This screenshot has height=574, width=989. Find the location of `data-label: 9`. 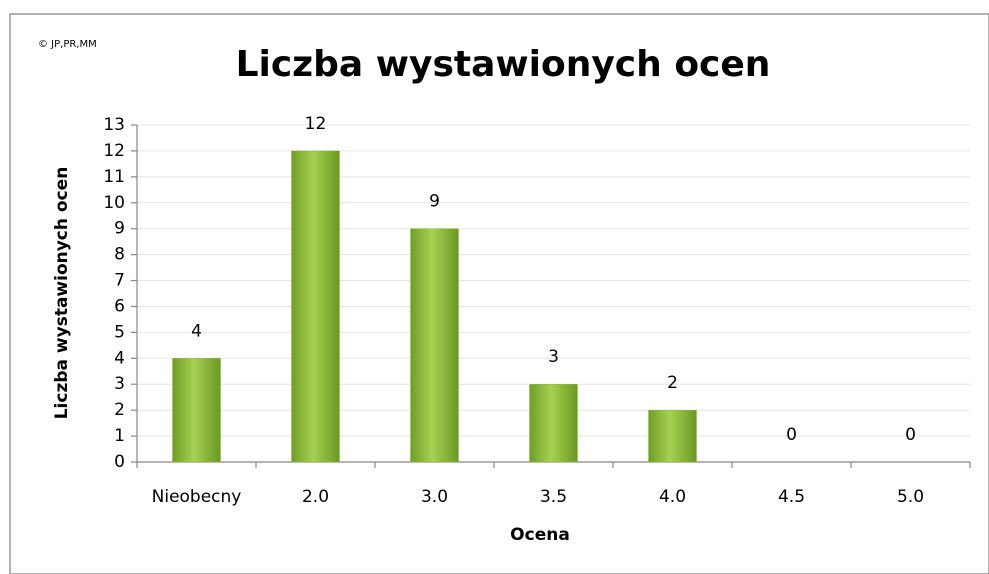

data-label: 9 is located at coordinates (434, 202).